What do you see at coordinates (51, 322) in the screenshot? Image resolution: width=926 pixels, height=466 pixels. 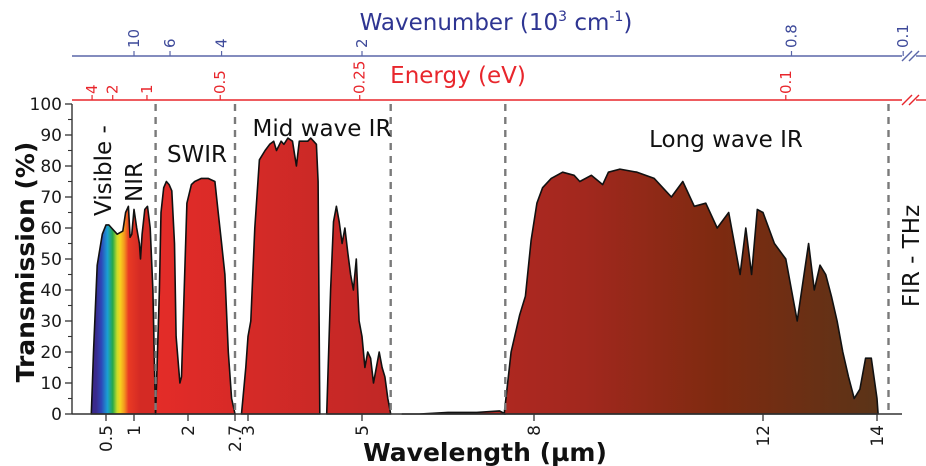 I see `y-tick-label: 30` at bounding box center [51, 322].